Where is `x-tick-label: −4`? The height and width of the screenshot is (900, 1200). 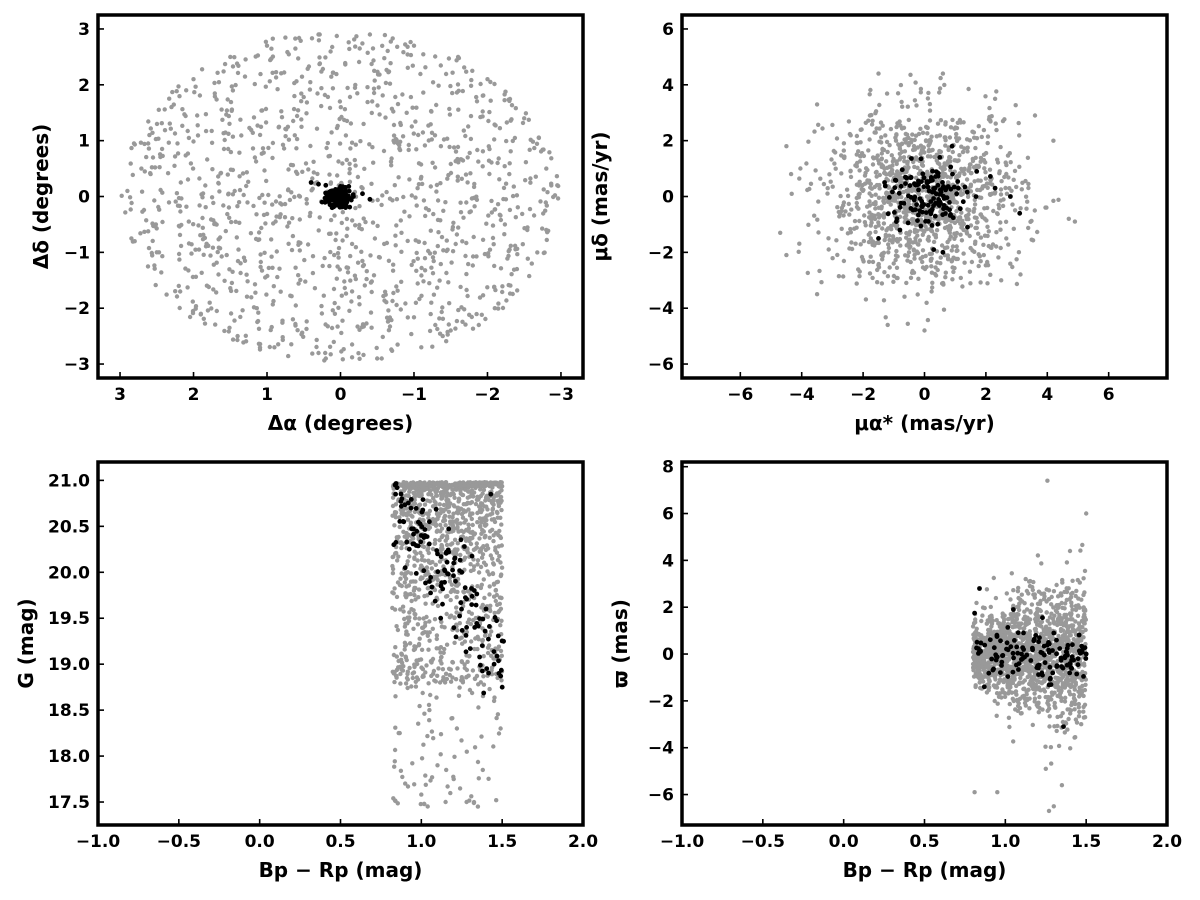
x-tick-label: −4 is located at coordinates (802, 395).